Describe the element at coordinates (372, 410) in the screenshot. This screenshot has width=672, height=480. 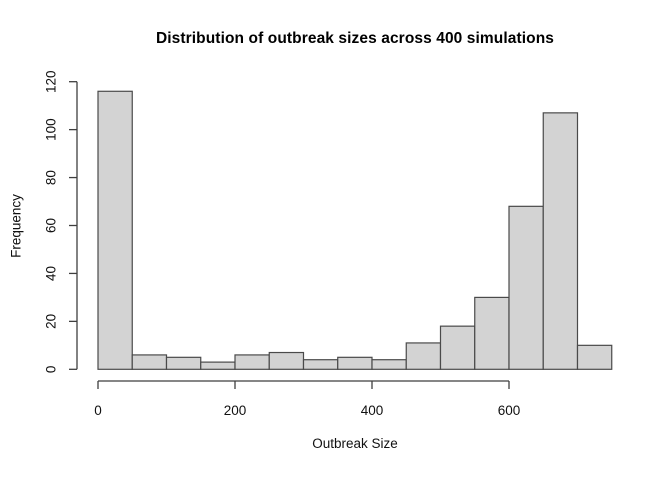
I see `x-tick-label: 400` at that location.